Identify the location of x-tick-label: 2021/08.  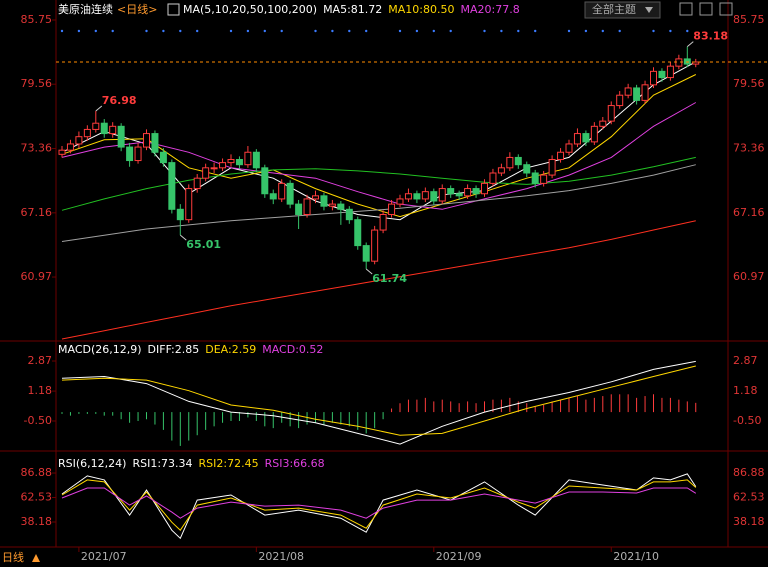
(281, 556).